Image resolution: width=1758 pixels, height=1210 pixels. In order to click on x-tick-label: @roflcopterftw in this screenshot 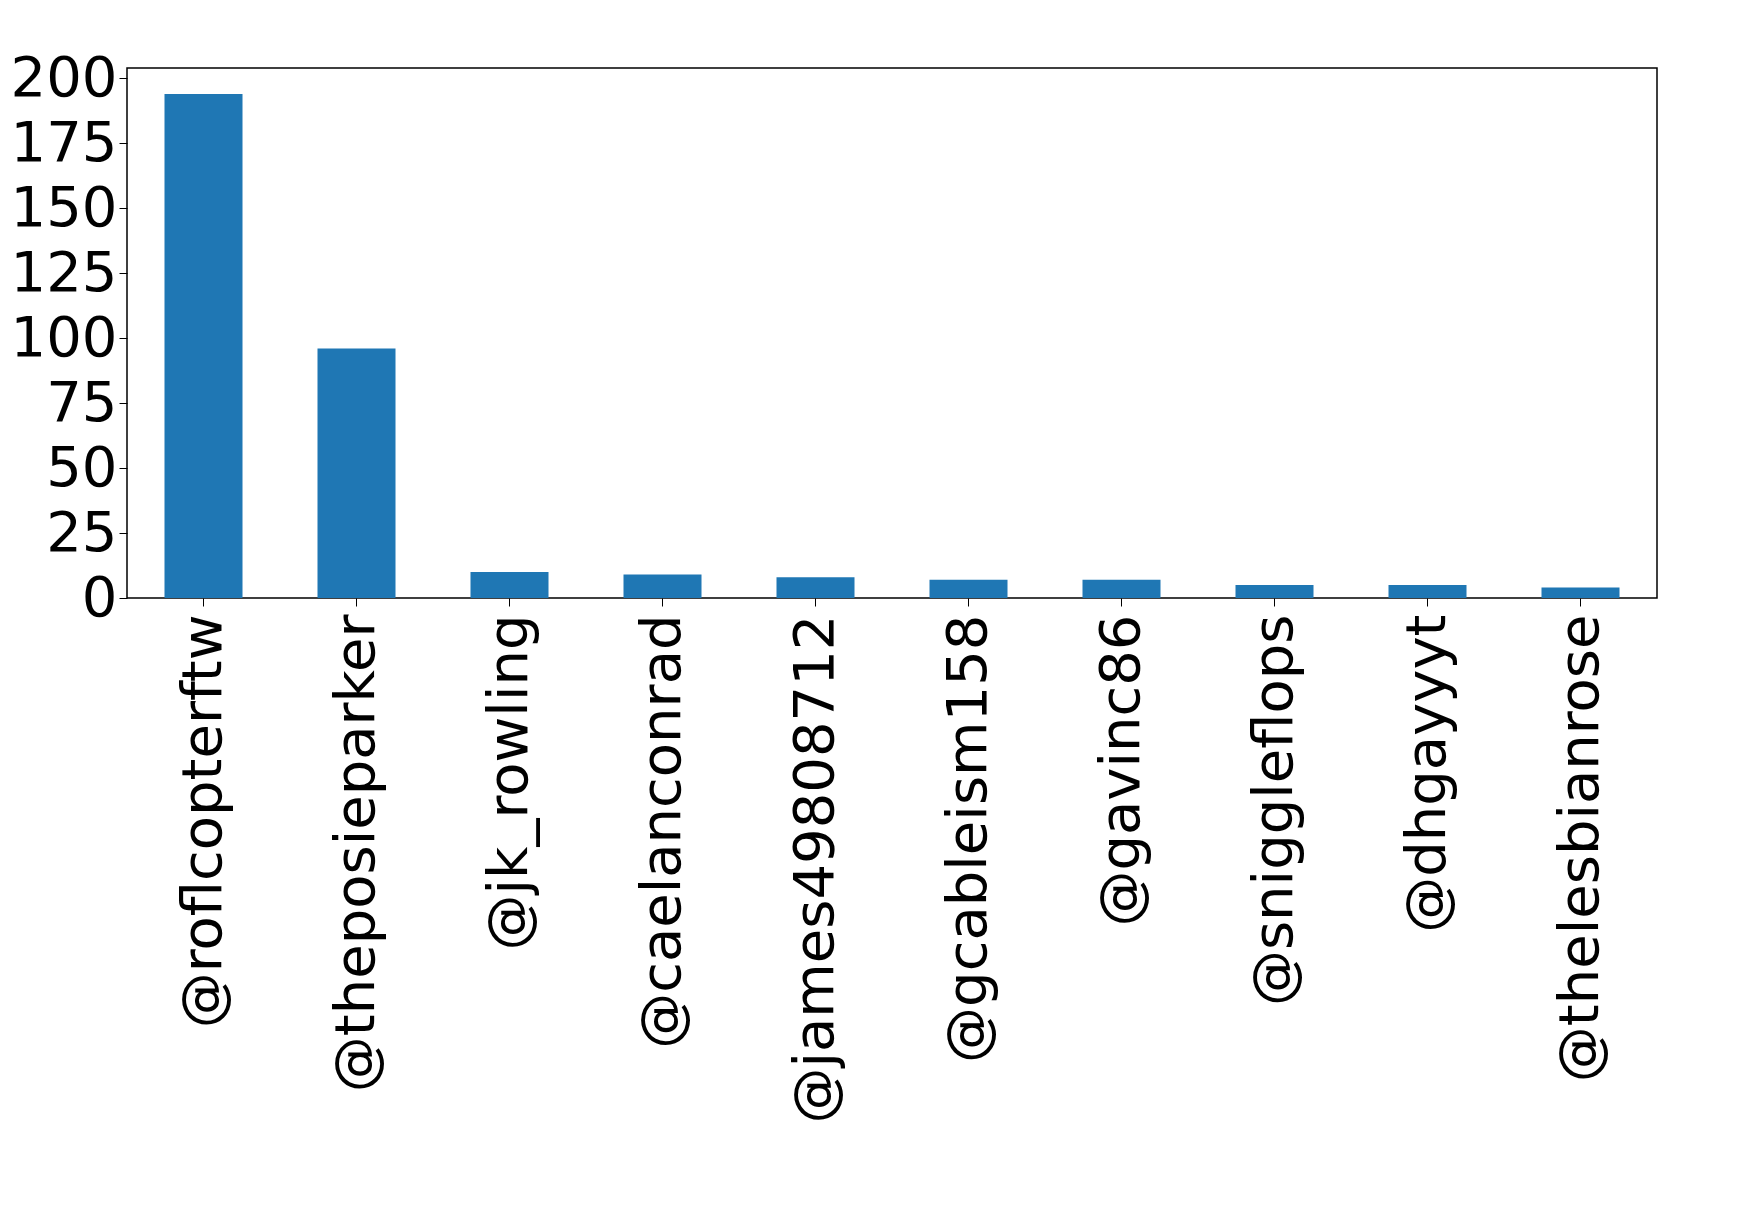, I will do `click(201, 821)`.